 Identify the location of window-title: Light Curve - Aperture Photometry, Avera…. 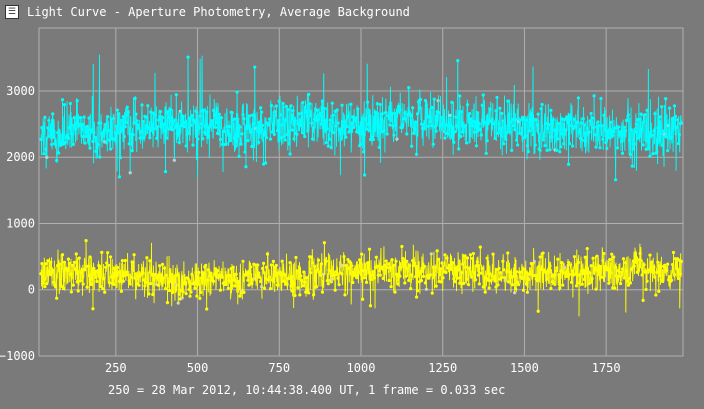
(218, 12).